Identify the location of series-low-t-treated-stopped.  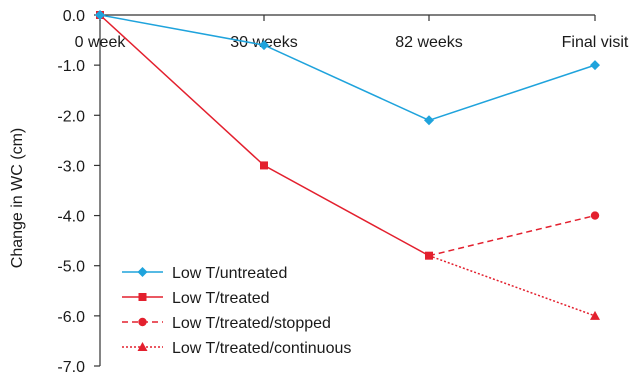
(514, 234).